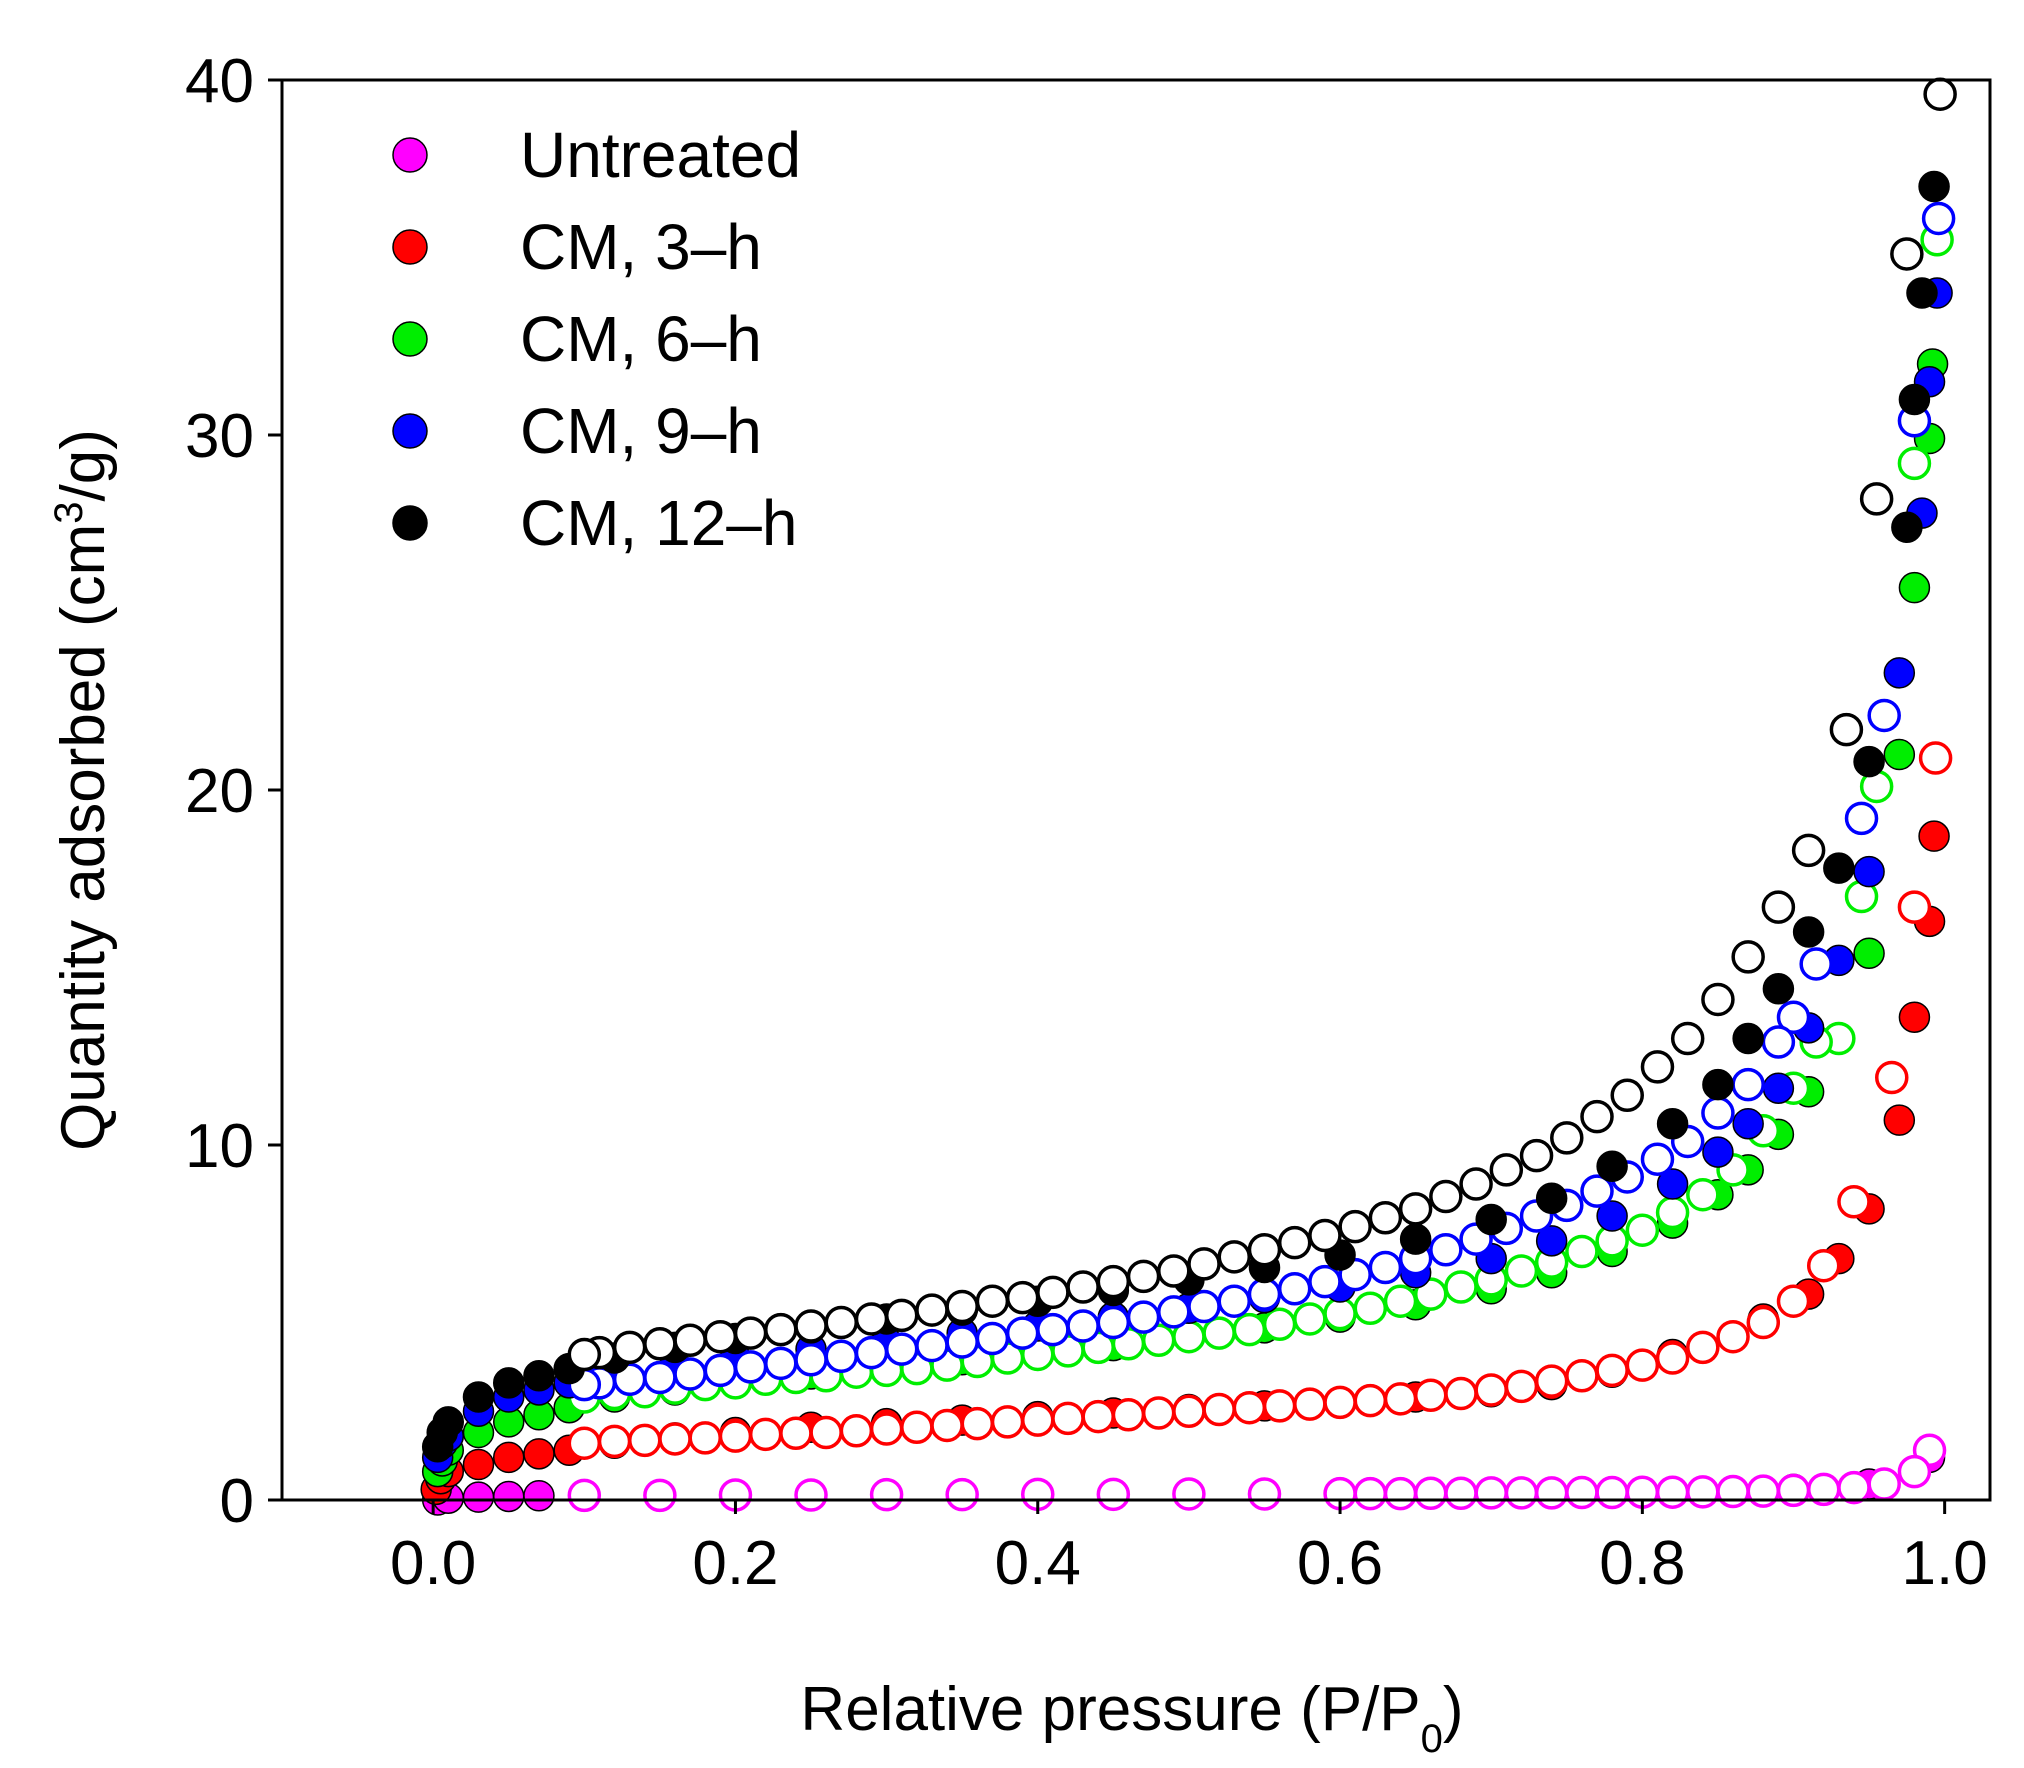  What do you see at coordinates (735, 1563) in the screenshot?
I see `x-tick-label: 0.2` at bounding box center [735, 1563].